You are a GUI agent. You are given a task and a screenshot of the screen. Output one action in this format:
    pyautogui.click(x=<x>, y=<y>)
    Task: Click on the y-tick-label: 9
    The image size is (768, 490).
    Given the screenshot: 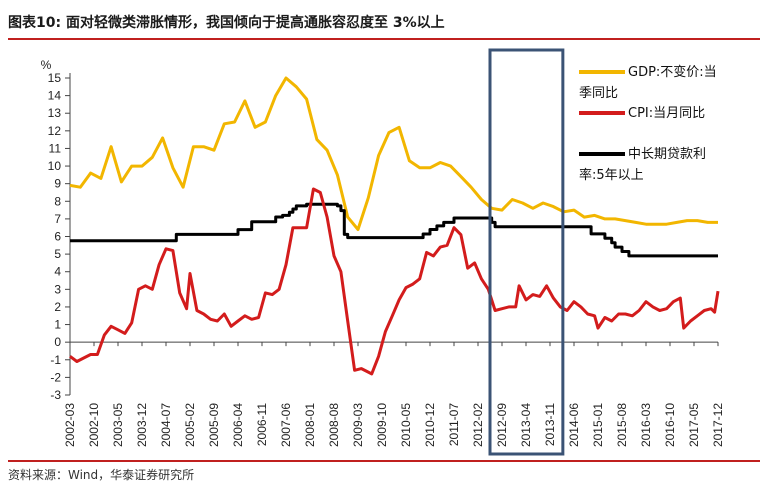 What is the action you would take?
    pyautogui.click(x=57, y=184)
    